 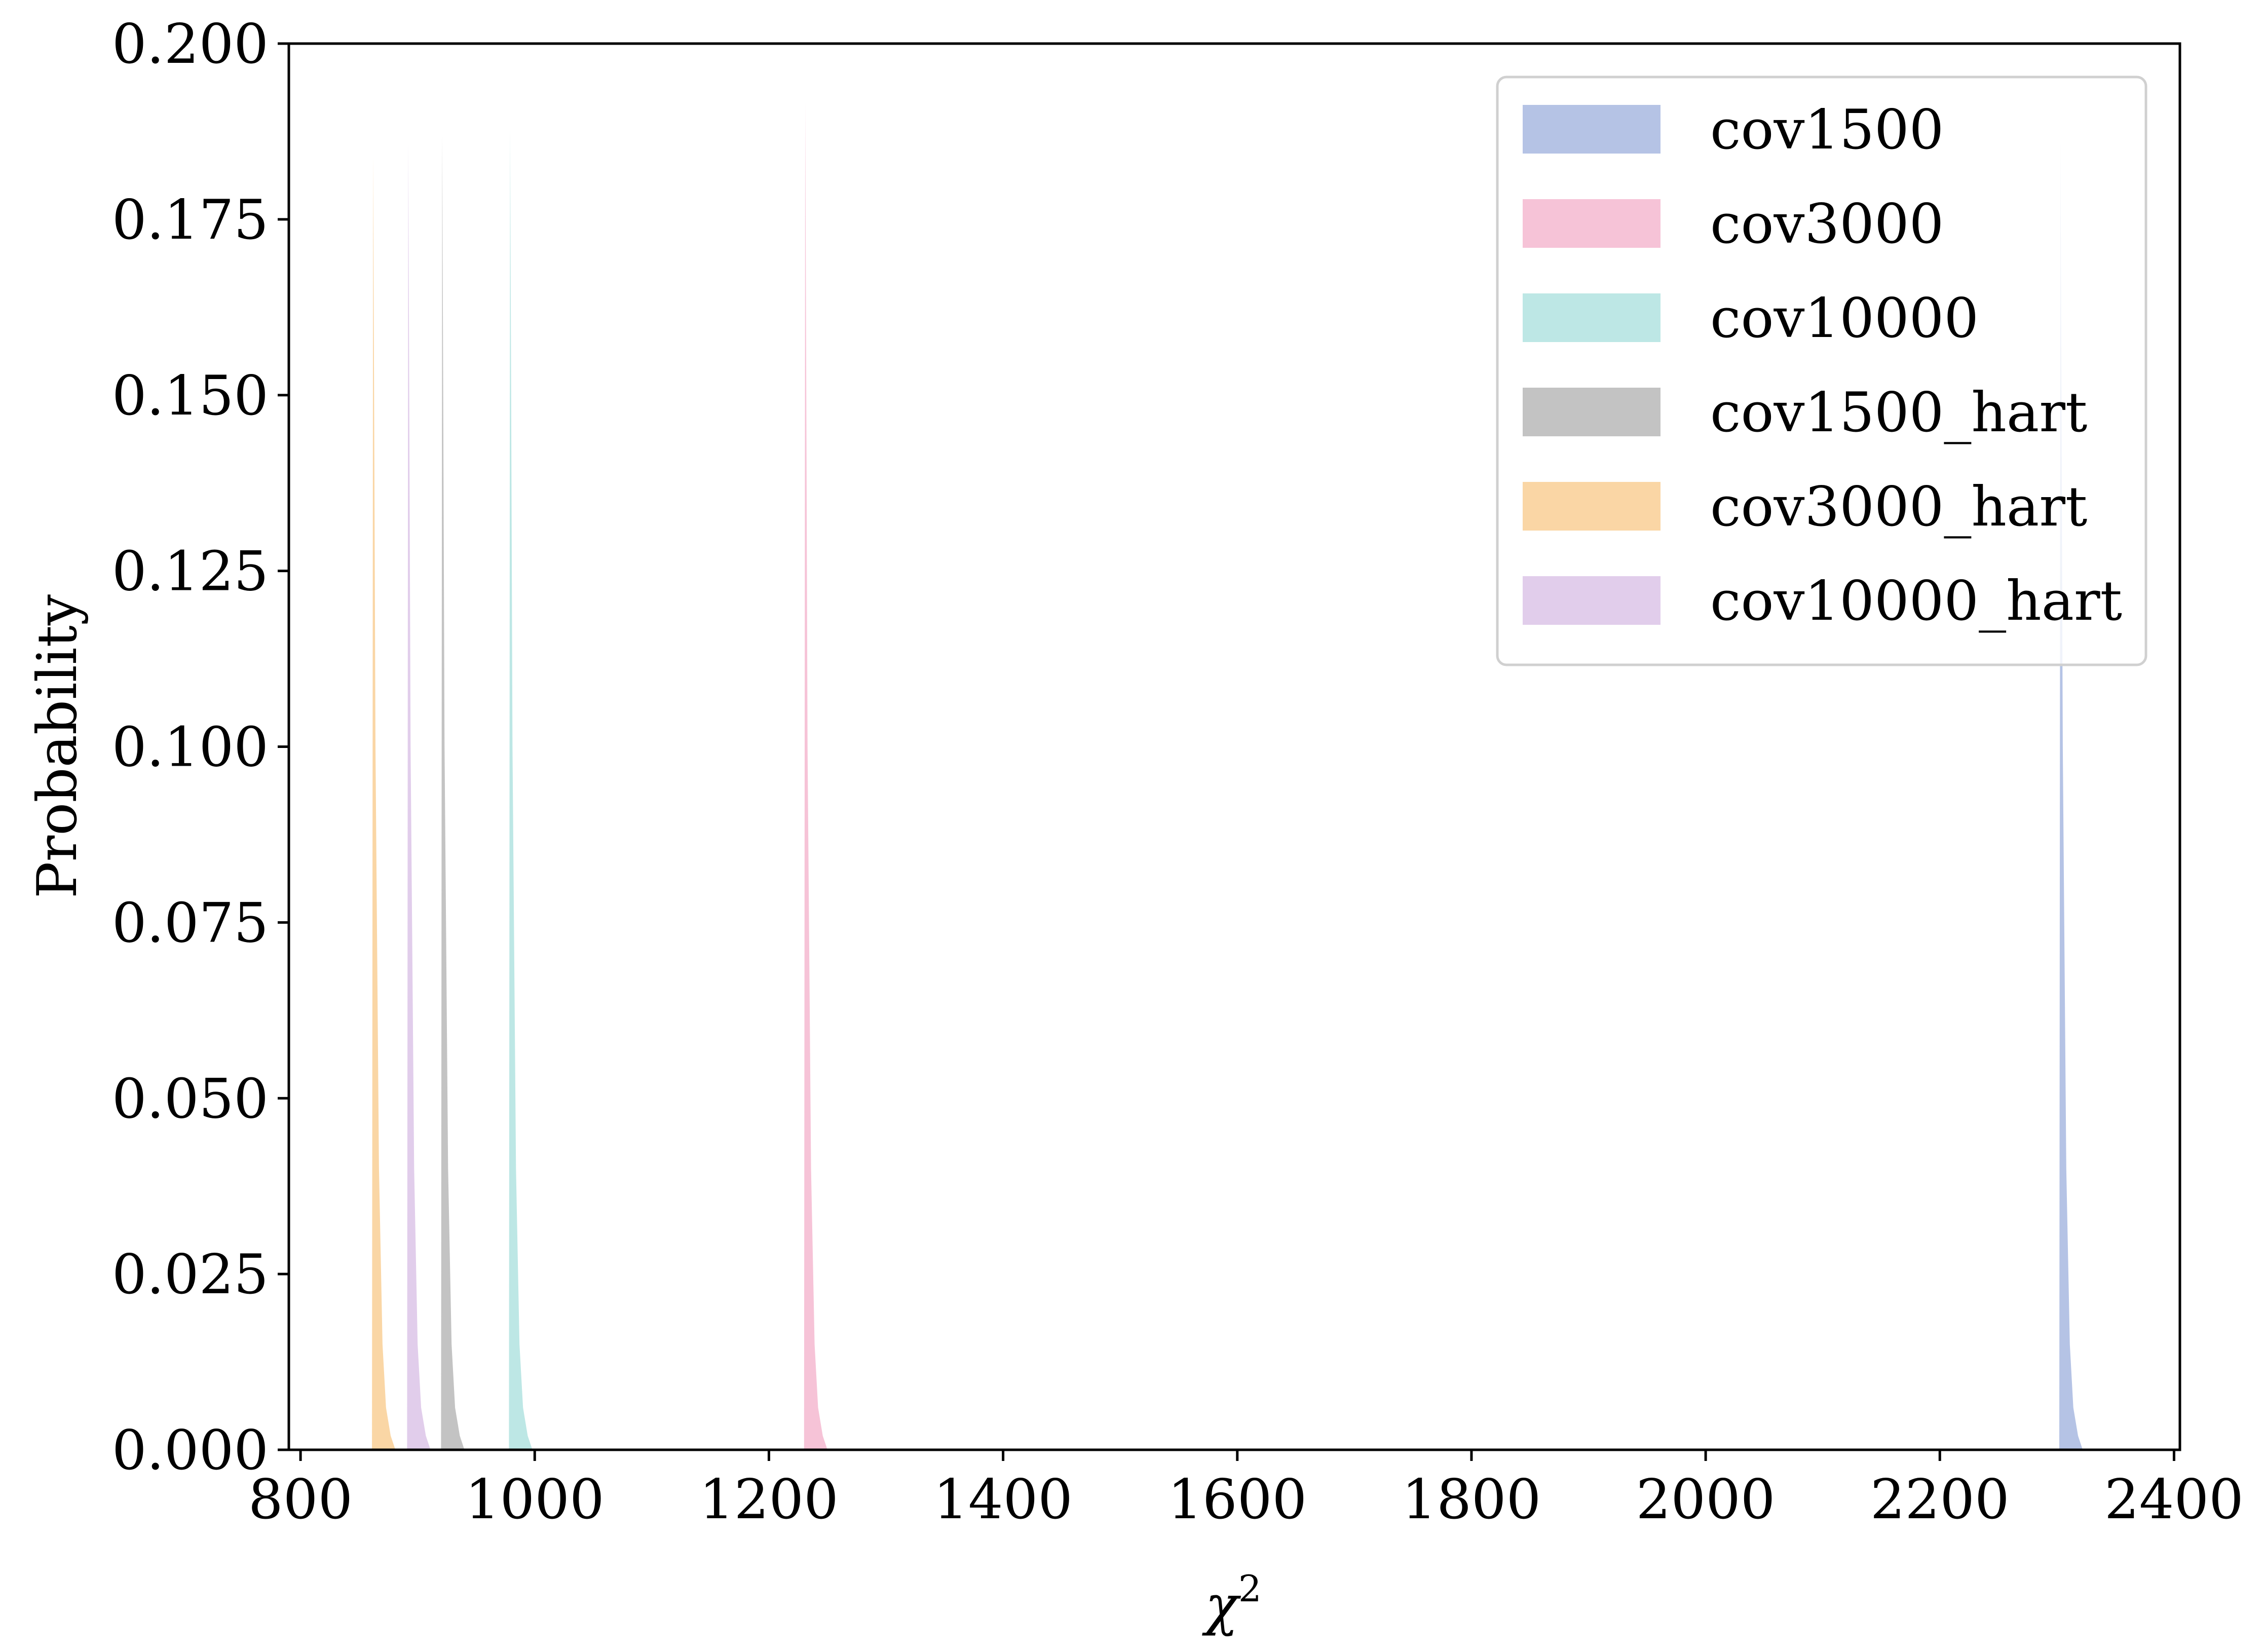 I want to click on legend-label-cov1500_hart: cov1500_hart, so click(x=1899, y=412).